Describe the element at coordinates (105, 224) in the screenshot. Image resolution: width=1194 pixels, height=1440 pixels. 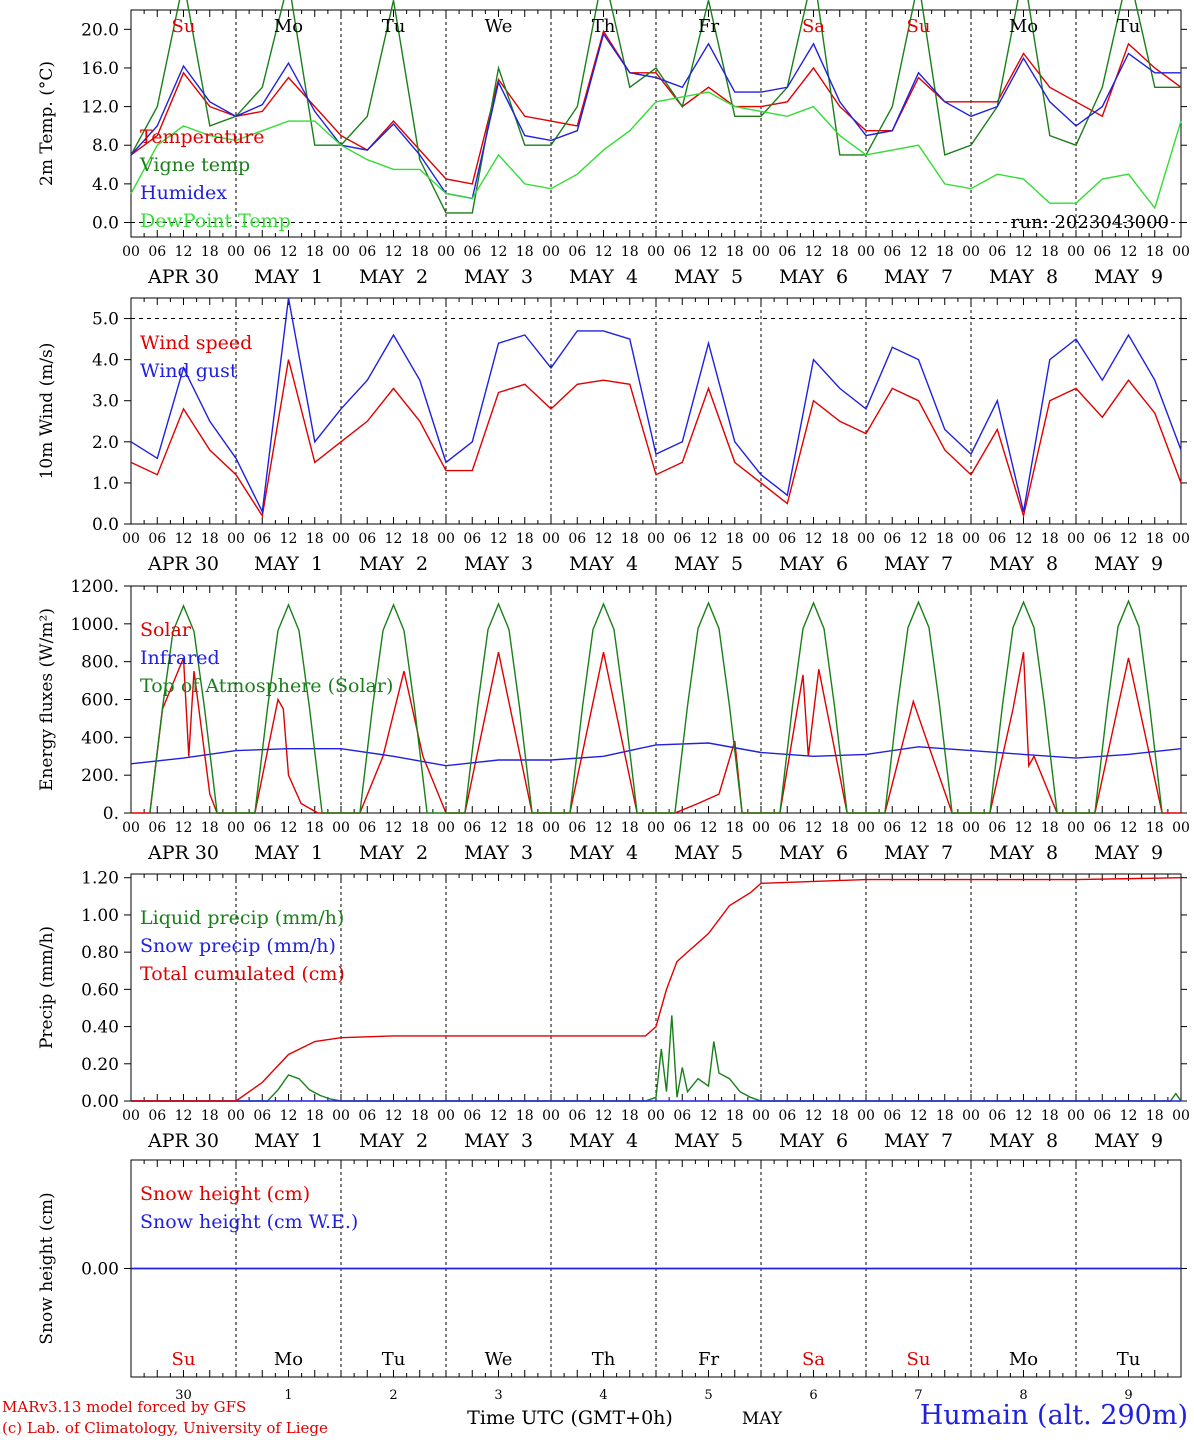
I see `y-tick-label: 0.0` at that location.